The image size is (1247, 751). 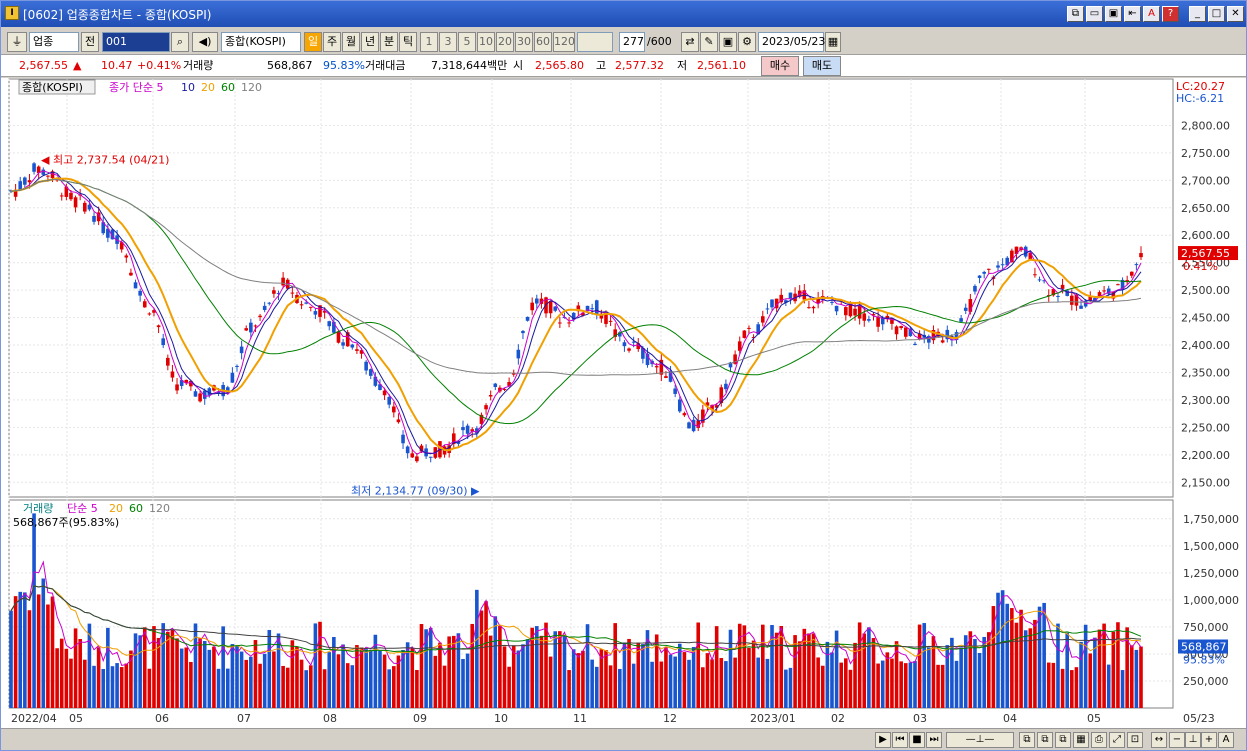 What do you see at coordinates (1235, 14) in the screenshot?
I see `close-button: ✕` at bounding box center [1235, 14].